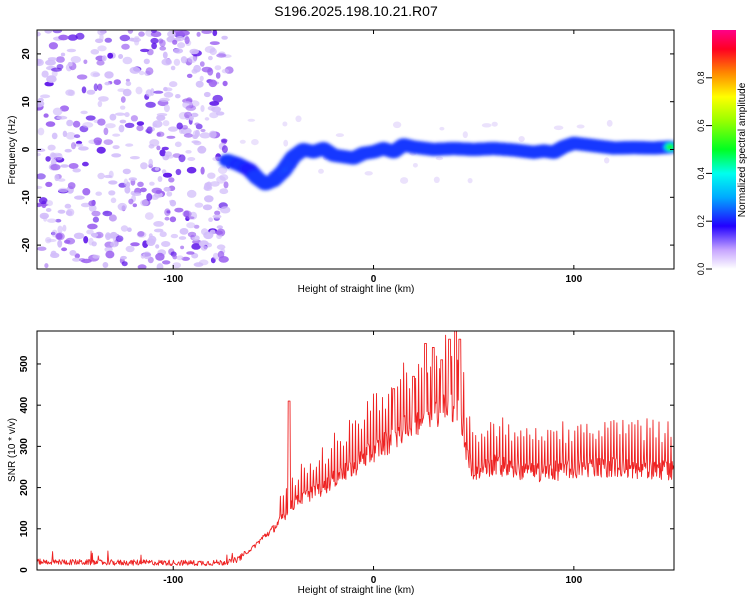 This screenshot has width=750, height=600. What do you see at coordinates (356, 590) in the screenshot?
I see `snr-x-axis-label: Height of straight line (km)` at bounding box center [356, 590].